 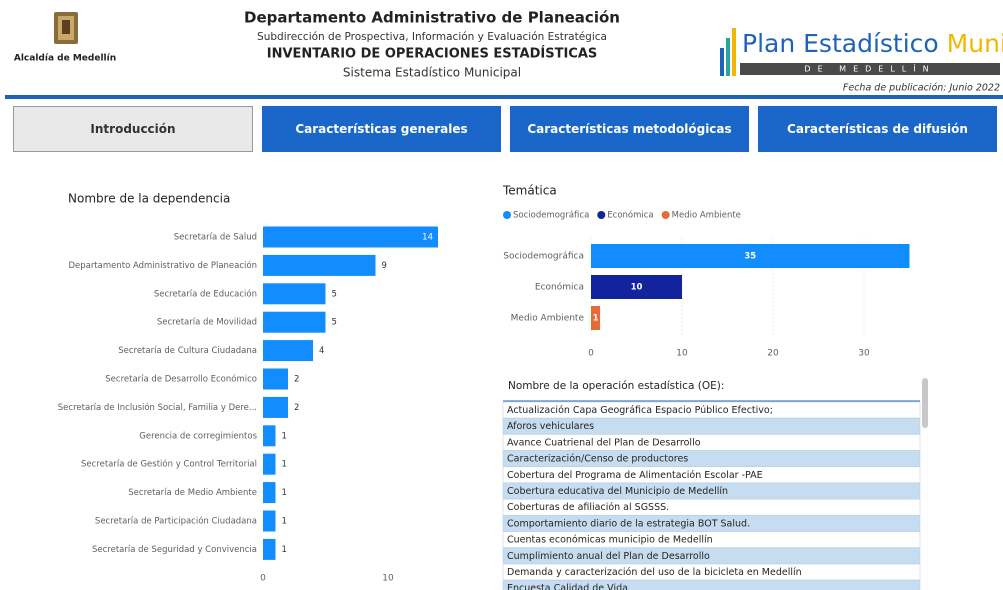 What do you see at coordinates (840, 43) in the screenshot?
I see `brand-1: Plan Estadístico` at bounding box center [840, 43].